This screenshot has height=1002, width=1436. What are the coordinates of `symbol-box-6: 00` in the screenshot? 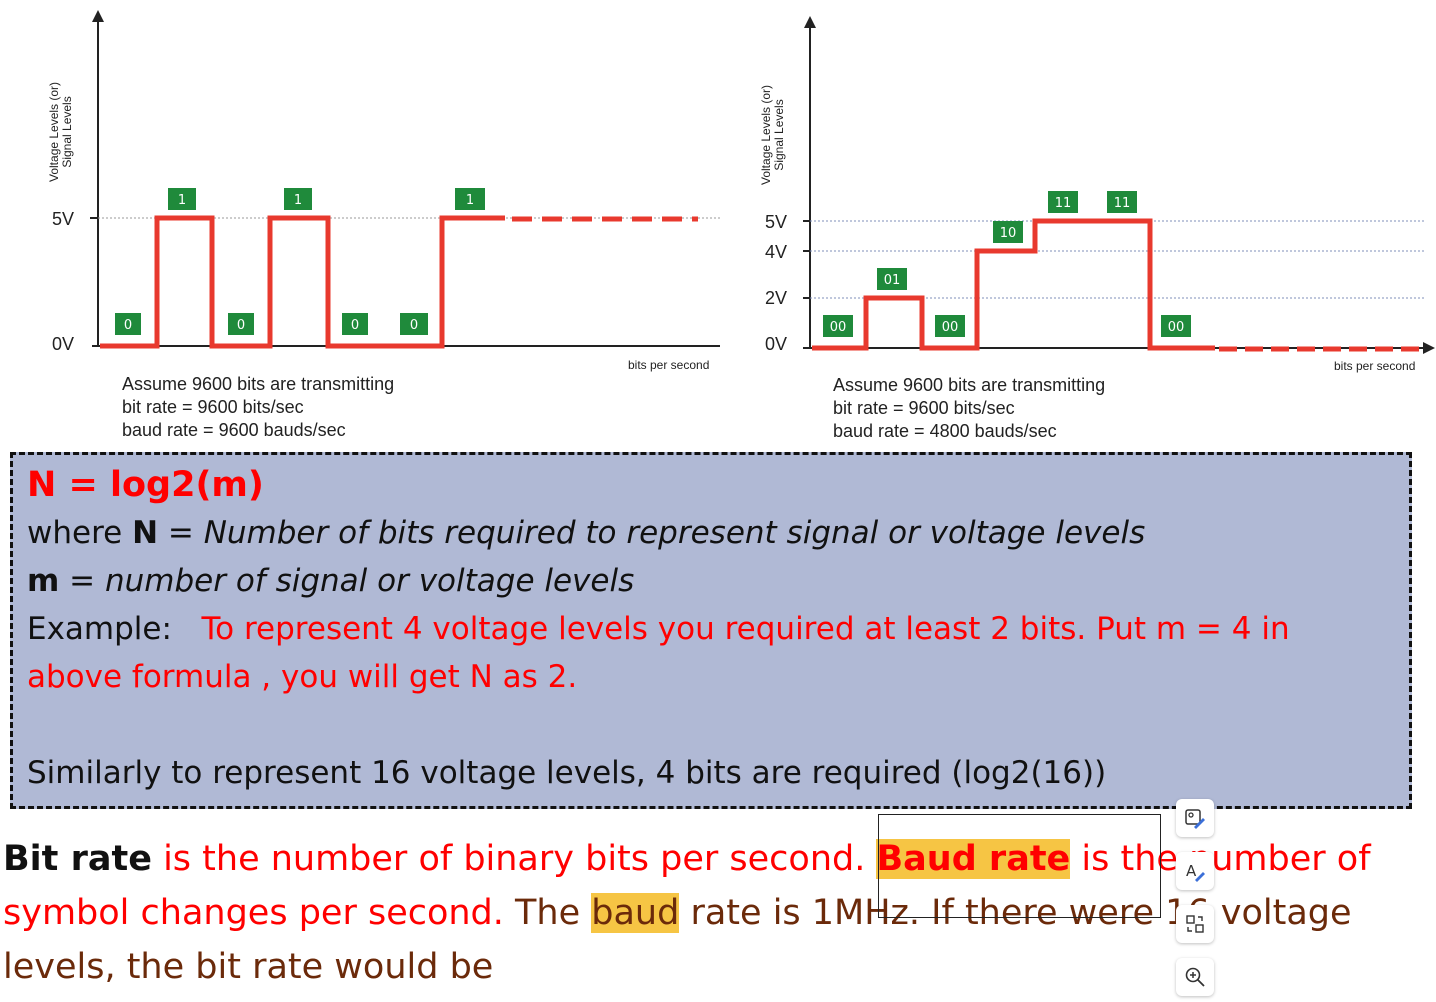 It's located at (1176, 326).